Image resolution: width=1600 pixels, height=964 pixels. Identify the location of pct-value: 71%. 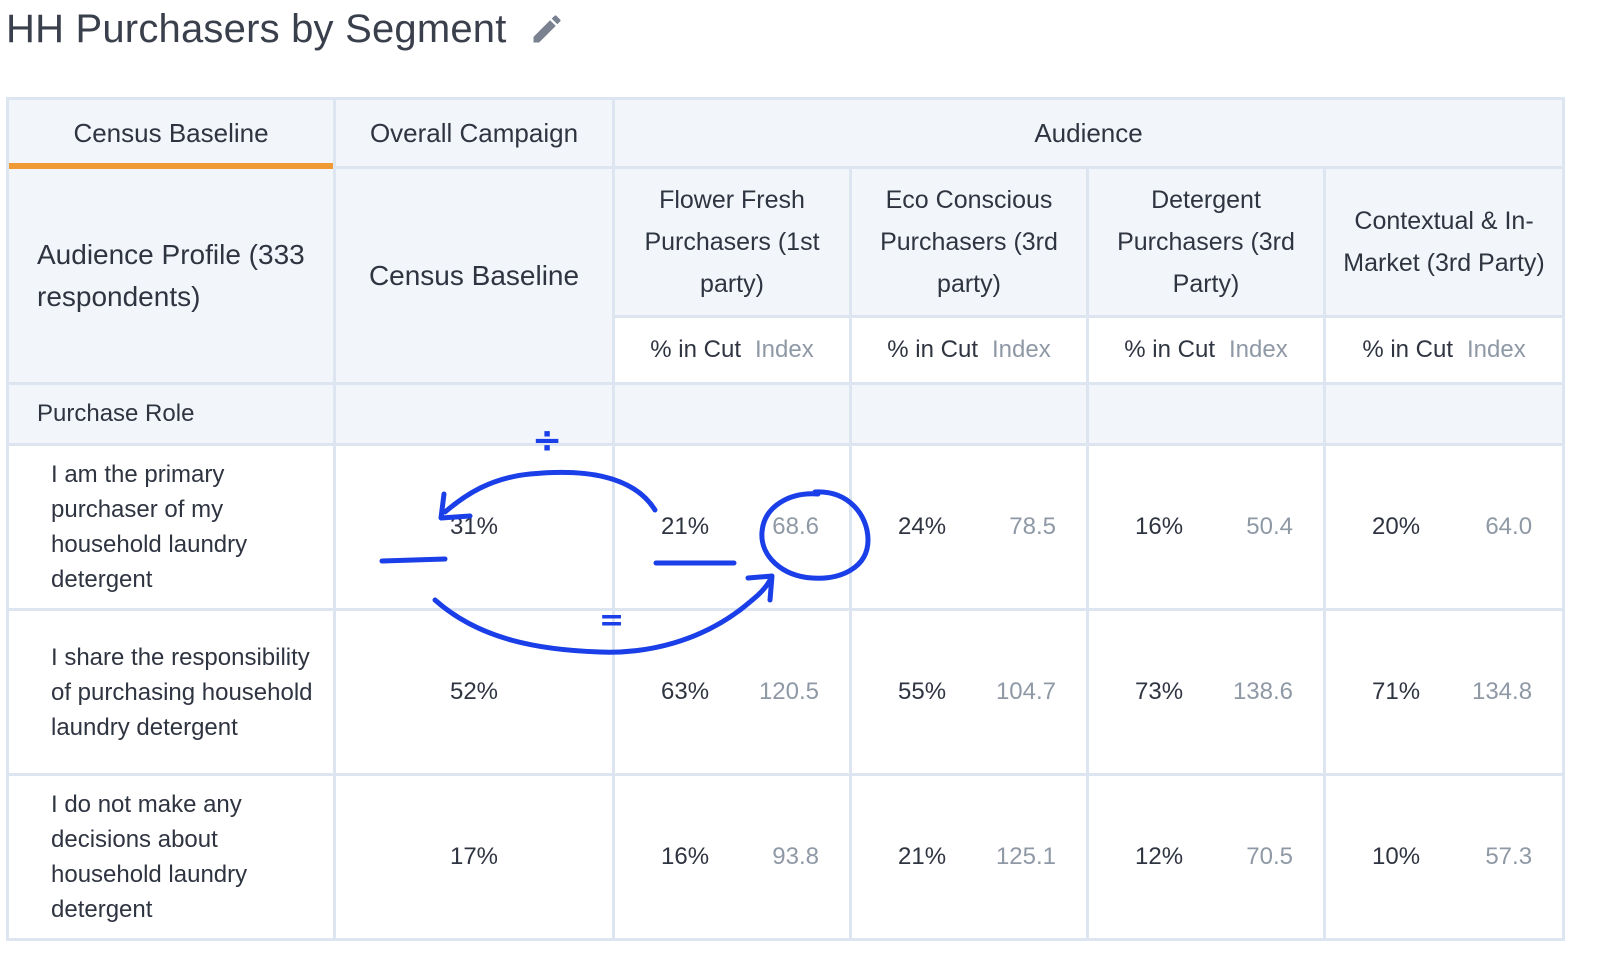
(1396, 691).